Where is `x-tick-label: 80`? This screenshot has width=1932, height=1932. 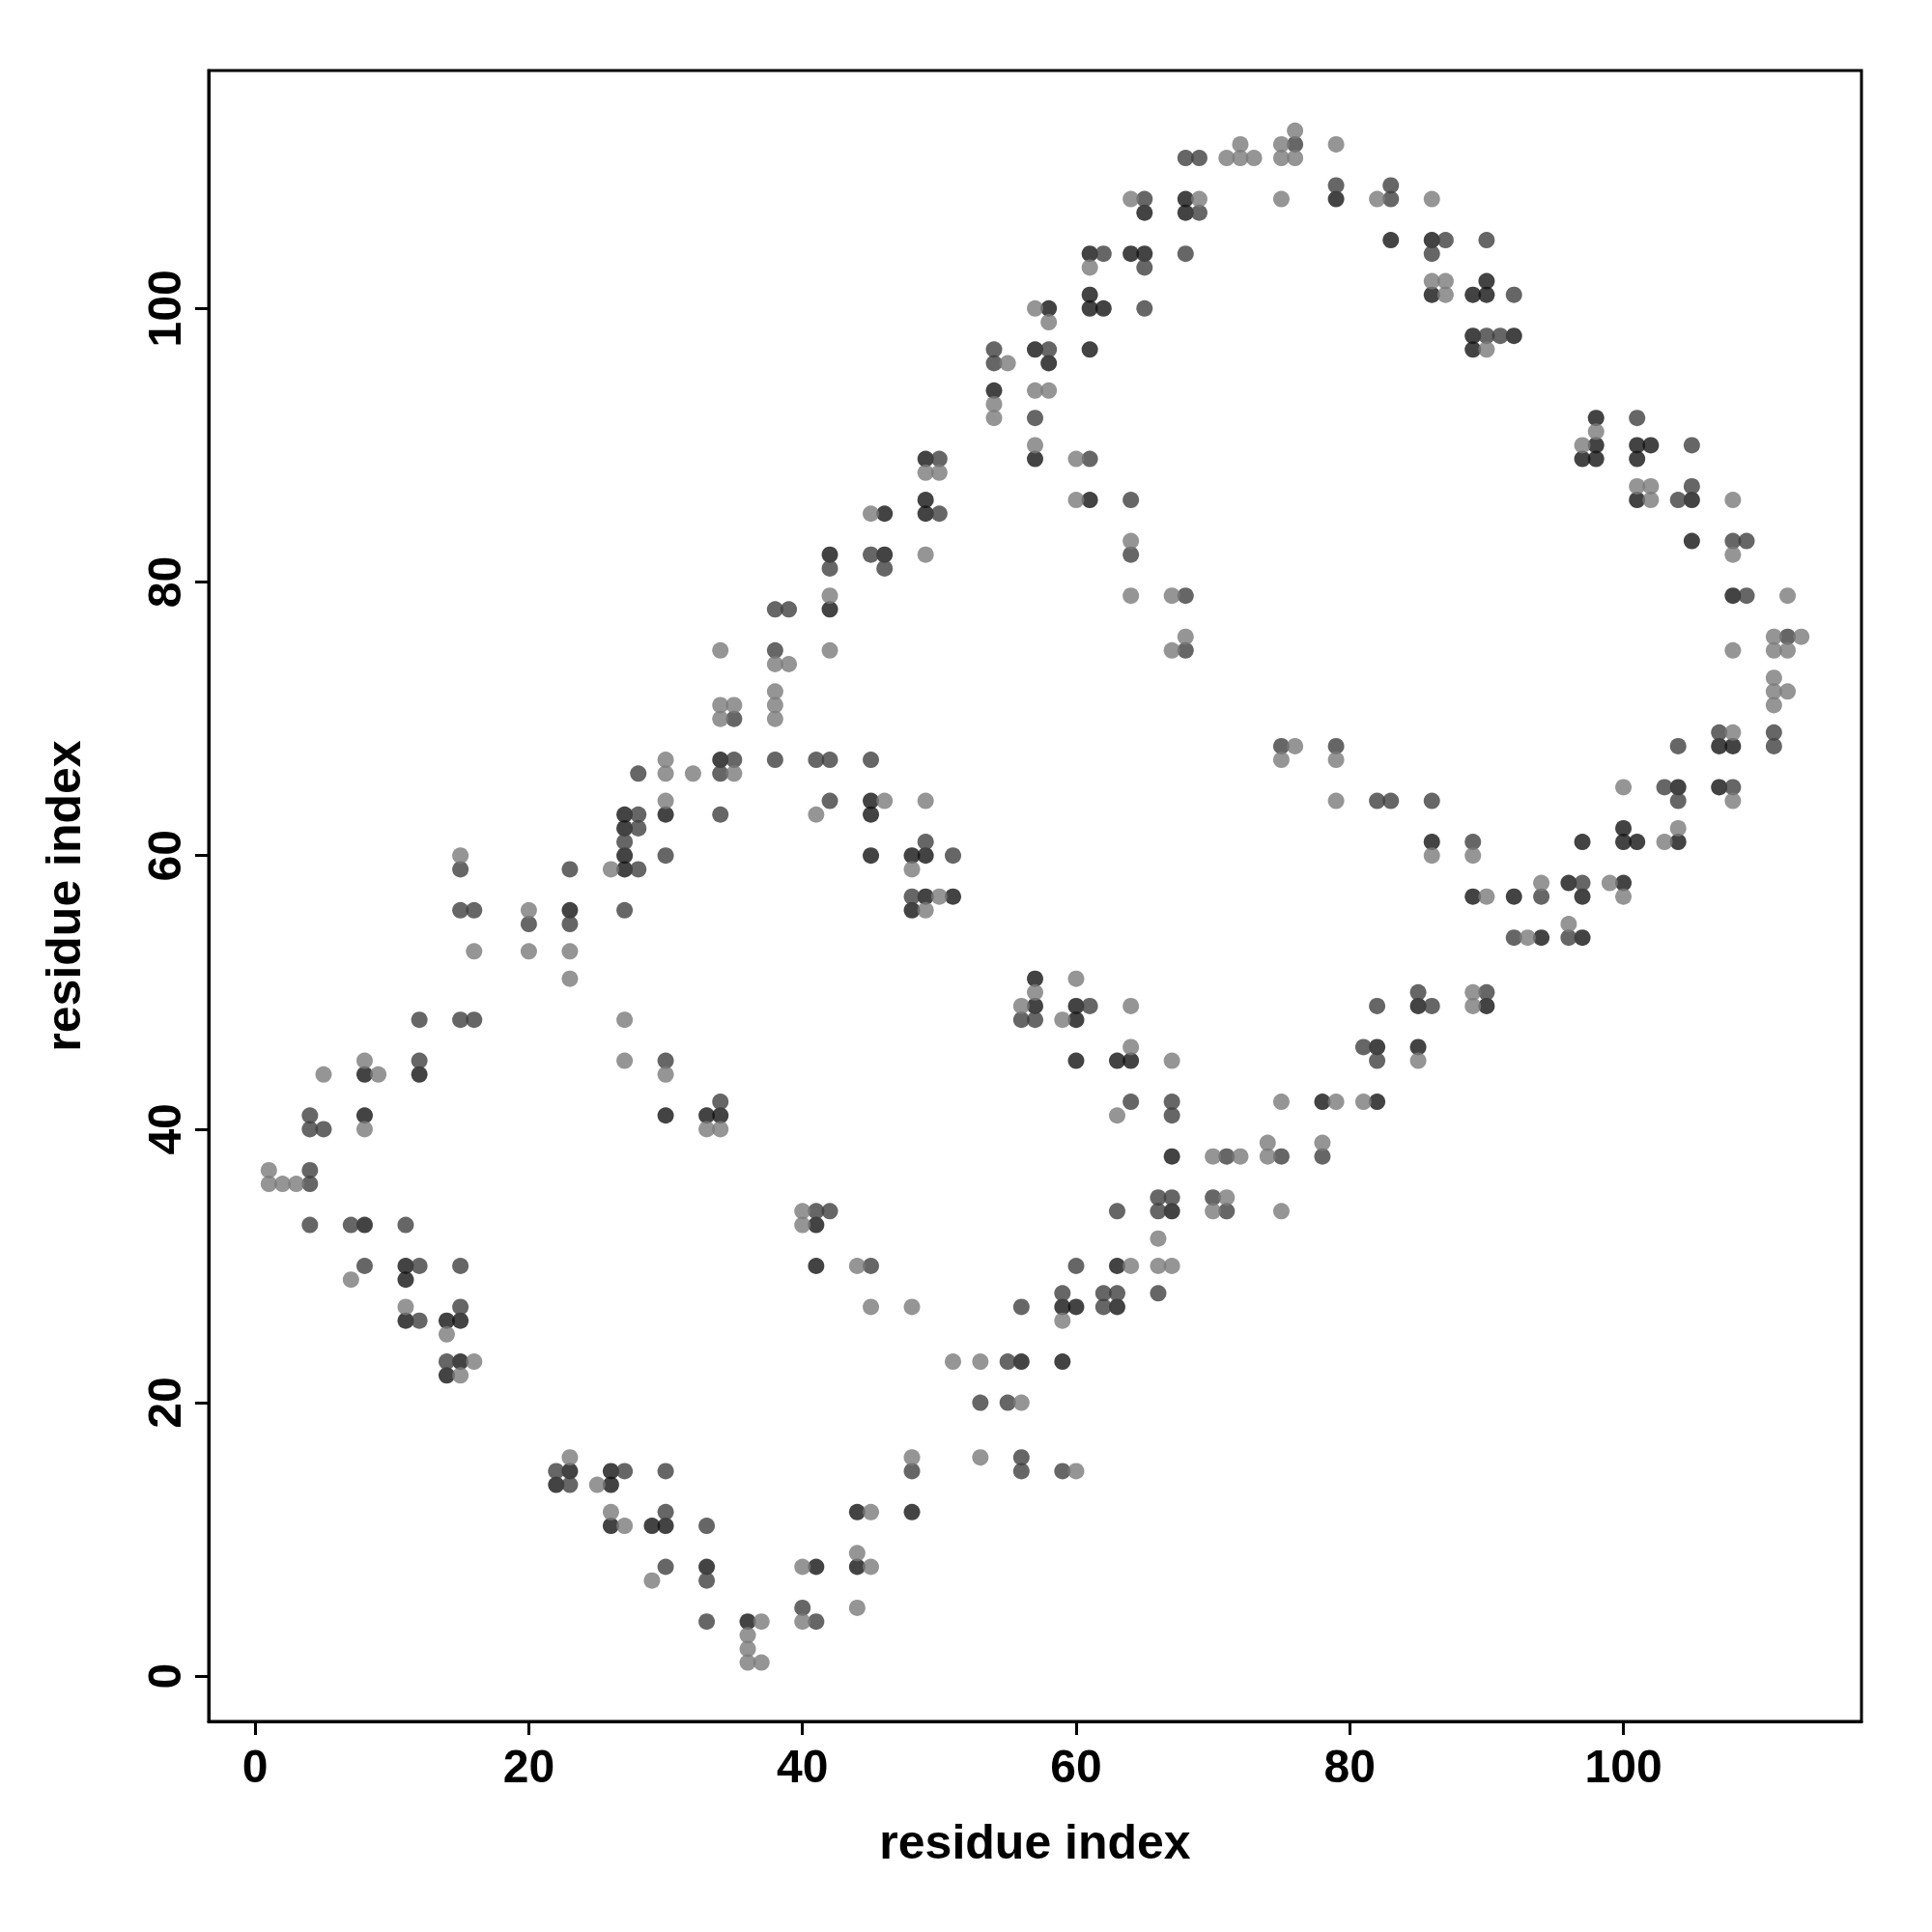
x-tick-label: 80 is located at coordinates (1349, 1766).